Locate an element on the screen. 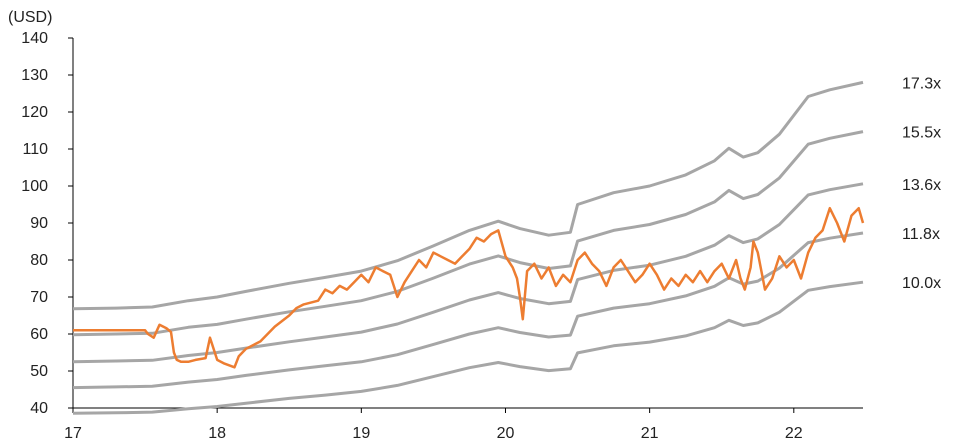 The height and width of the screenshot is (444, 967). x-tick-label: 20 is located at coordinates (506, 433).